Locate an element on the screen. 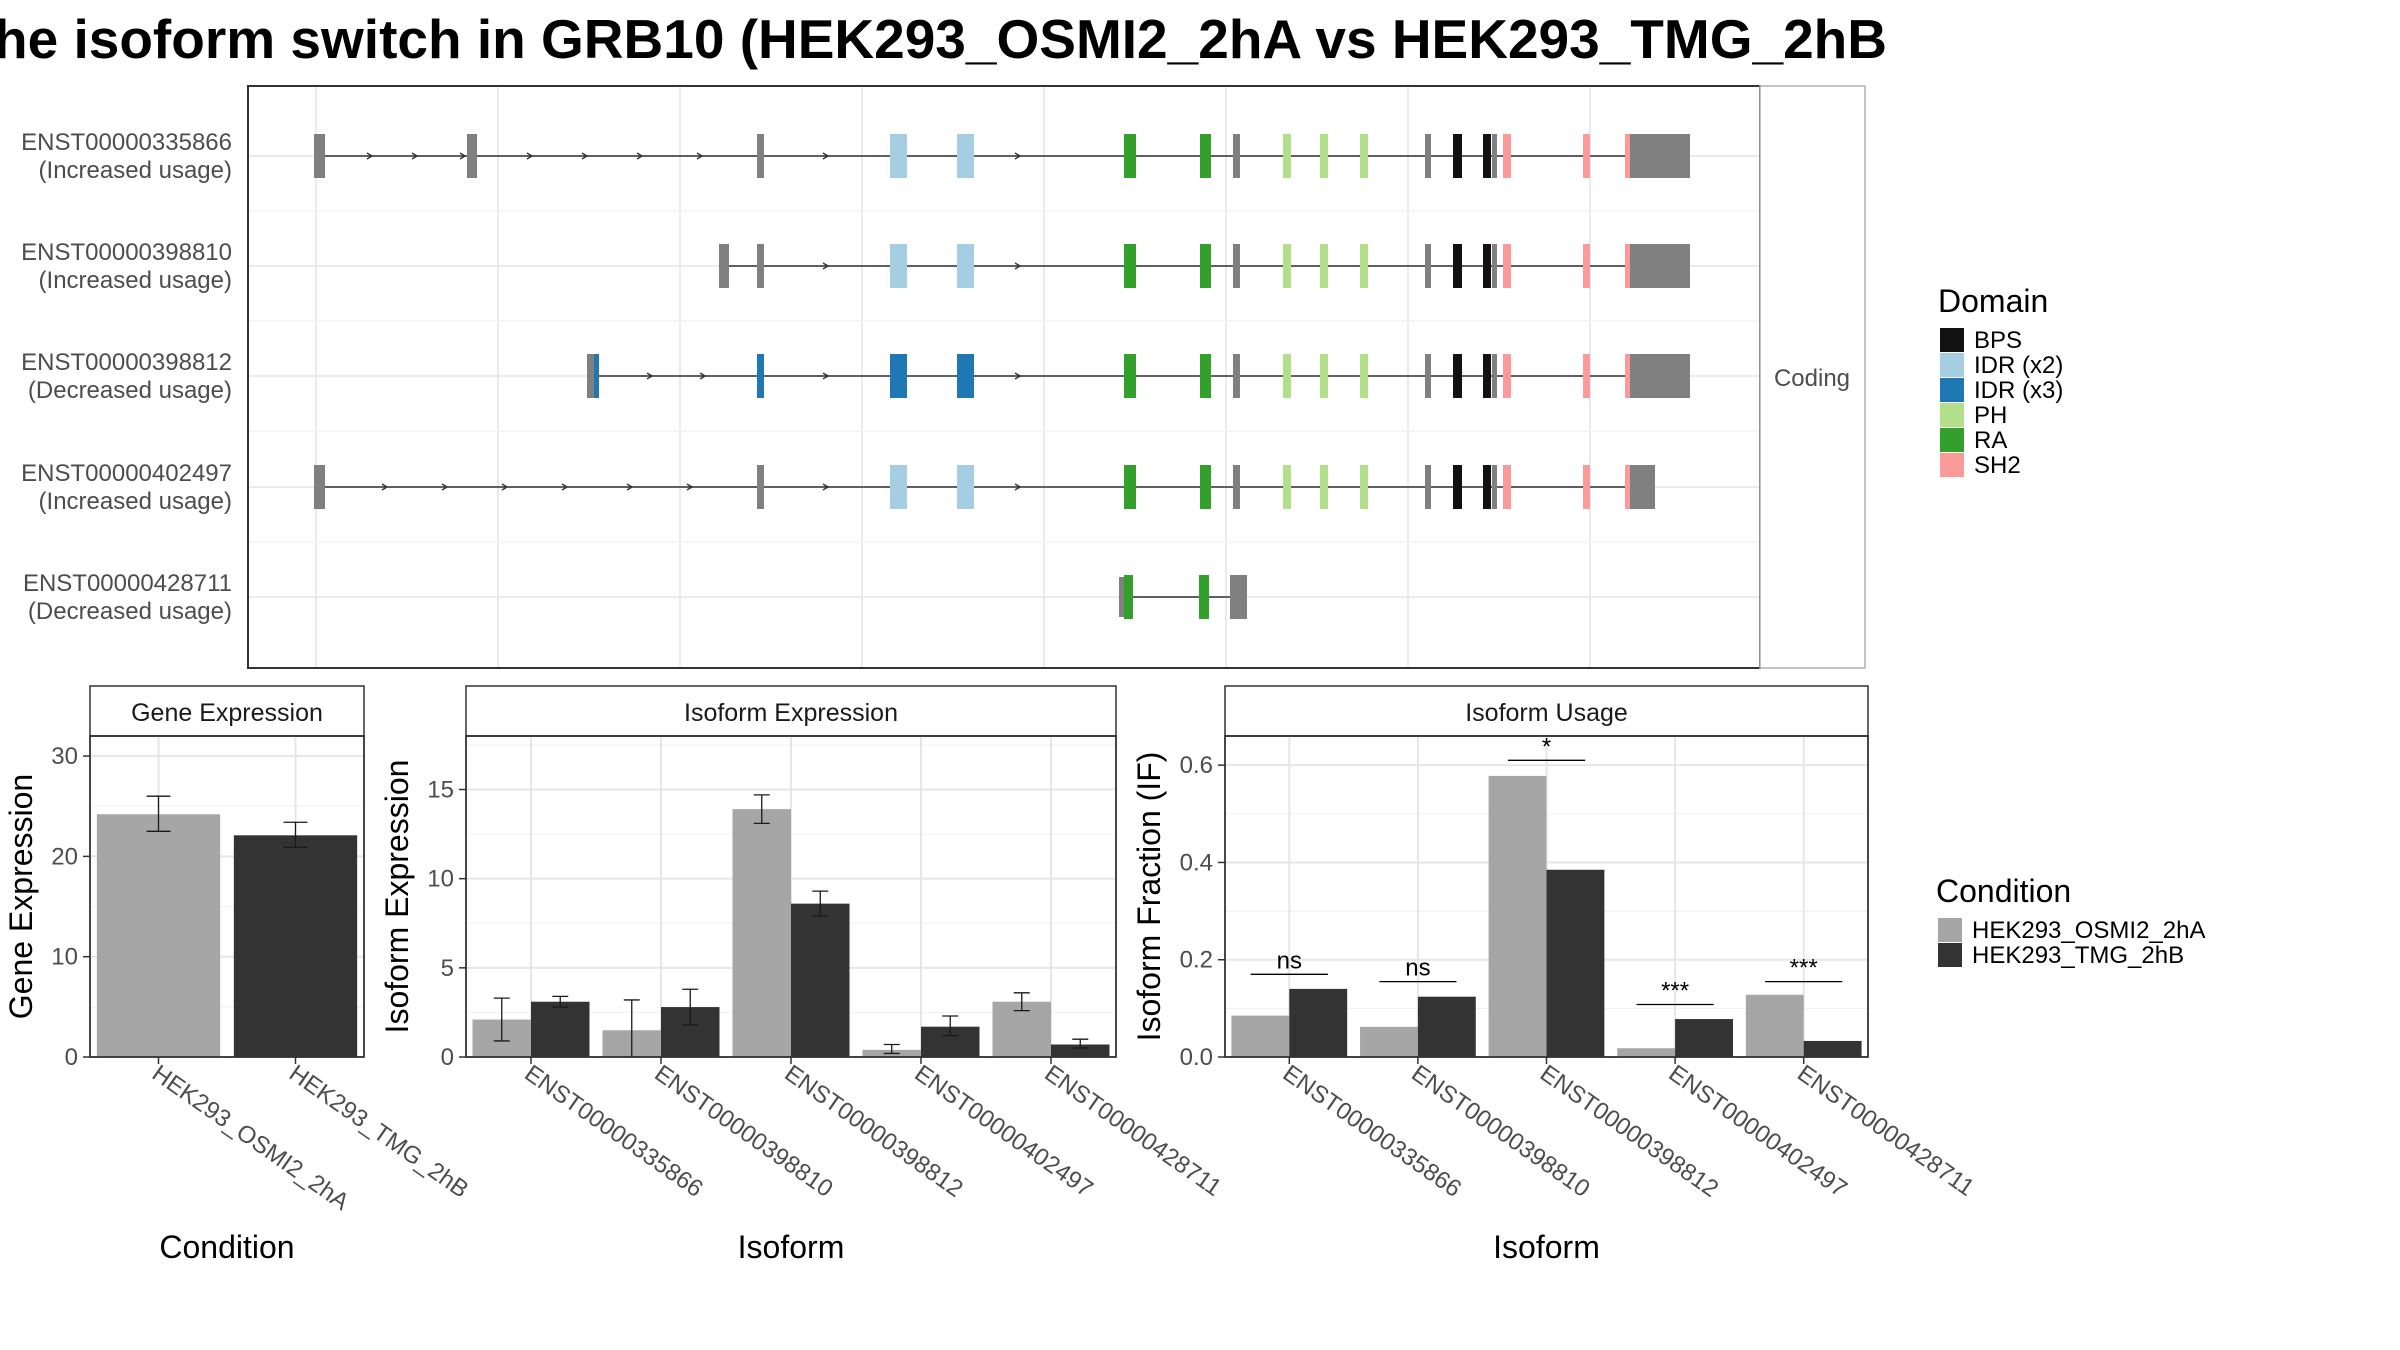  transcript-id-label: ENST00000428711 is located at coordinates (127, 583).